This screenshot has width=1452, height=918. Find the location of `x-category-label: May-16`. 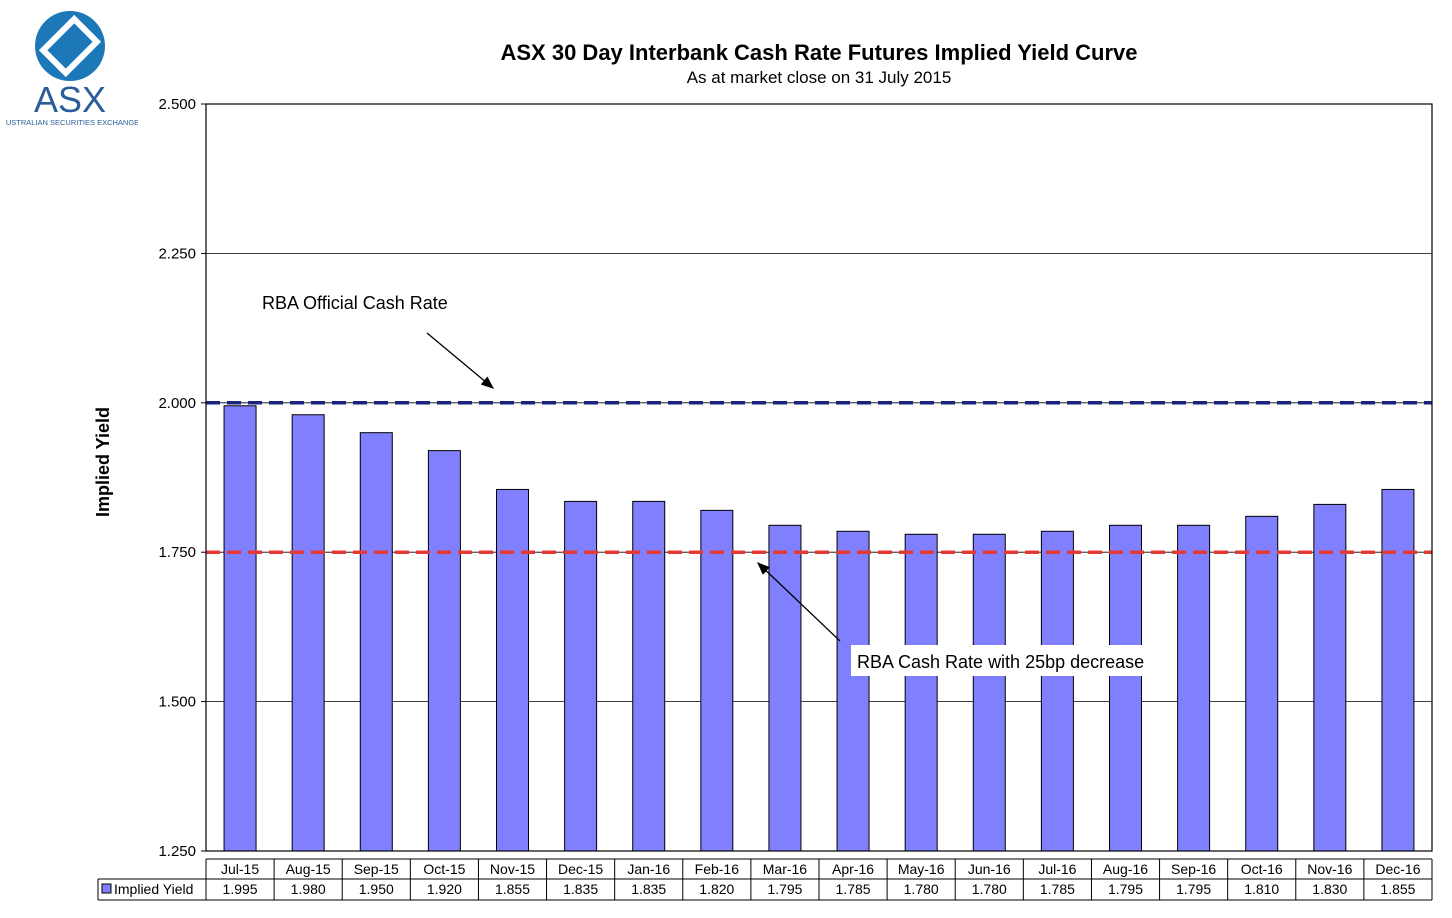

x-category-label: May-16 is located at coordinates (921, 869).